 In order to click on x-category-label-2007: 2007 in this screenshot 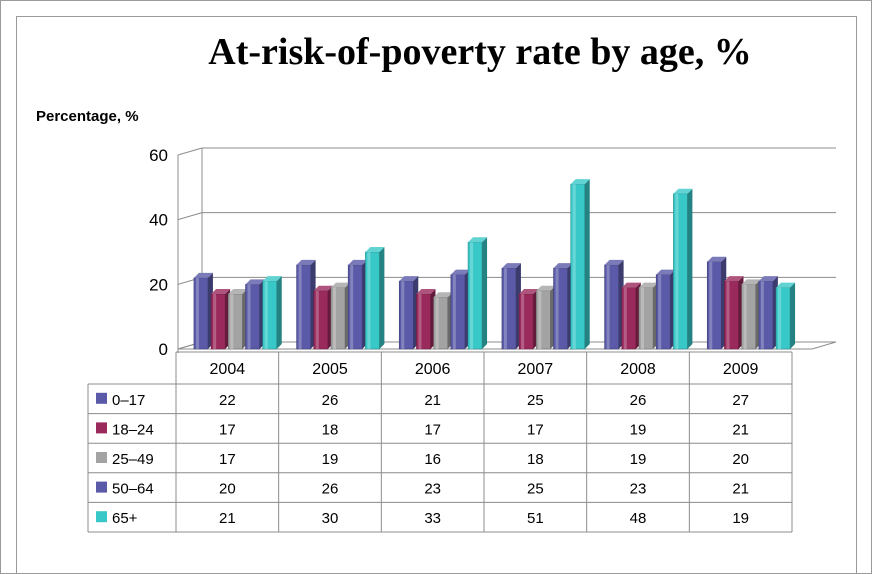, I will do `click(536, 369)`.